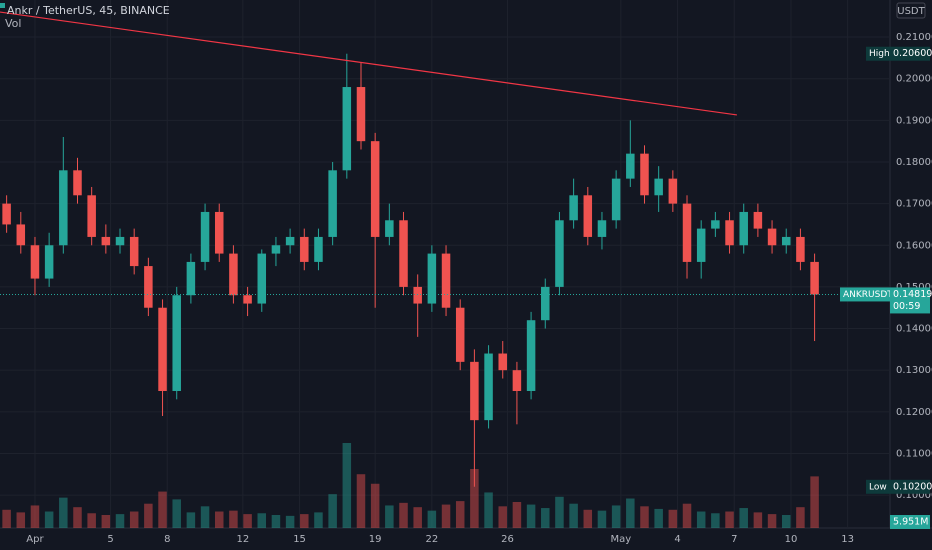  What do you see at coordinates (734, 539) in the screenshot?
I see `x-tick-label: 7` at bounding box center [734, 539].